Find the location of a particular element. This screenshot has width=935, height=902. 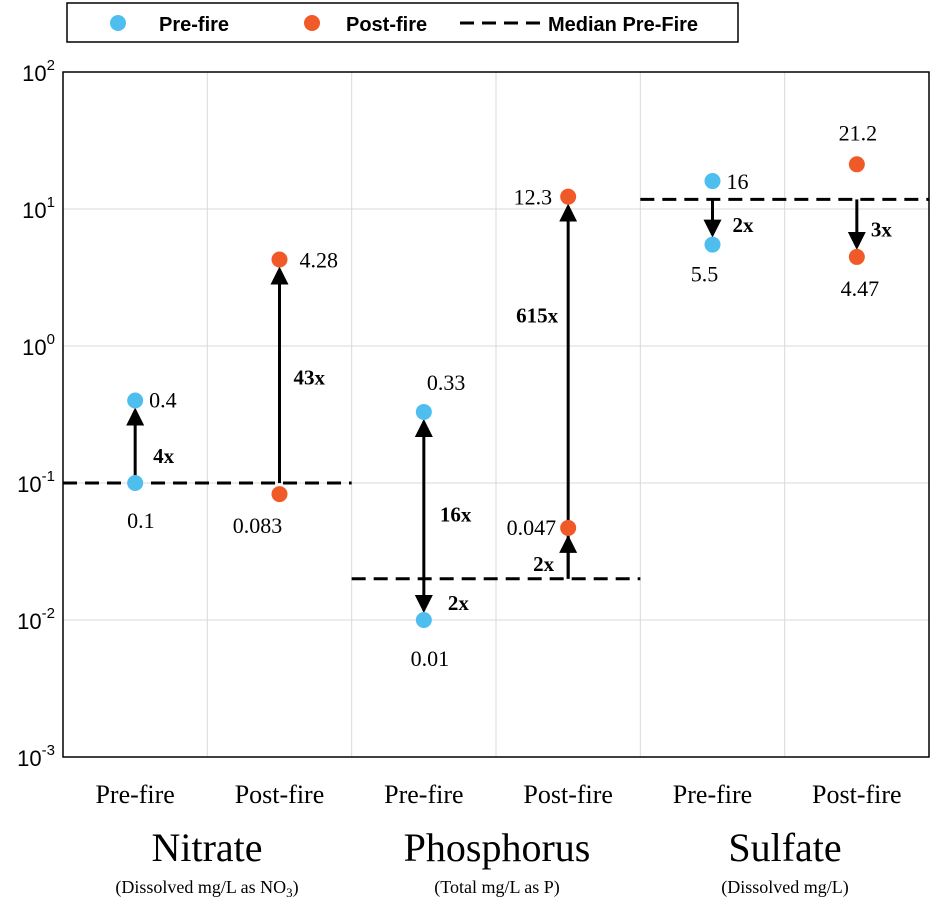

group-title-nitrate: Nitrate is located at coordinates (206, 847).